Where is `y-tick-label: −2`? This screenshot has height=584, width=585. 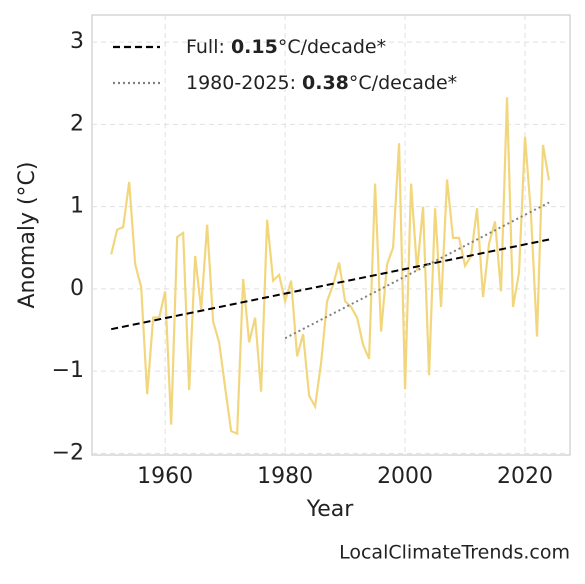
y-tick-label: −2 is located at coordinates (68, 452).